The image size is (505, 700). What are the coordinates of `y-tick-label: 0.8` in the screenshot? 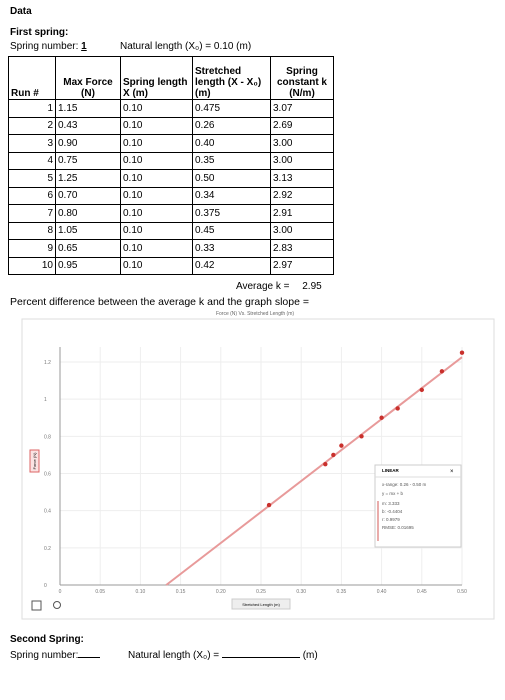 It's located at (47, 437).